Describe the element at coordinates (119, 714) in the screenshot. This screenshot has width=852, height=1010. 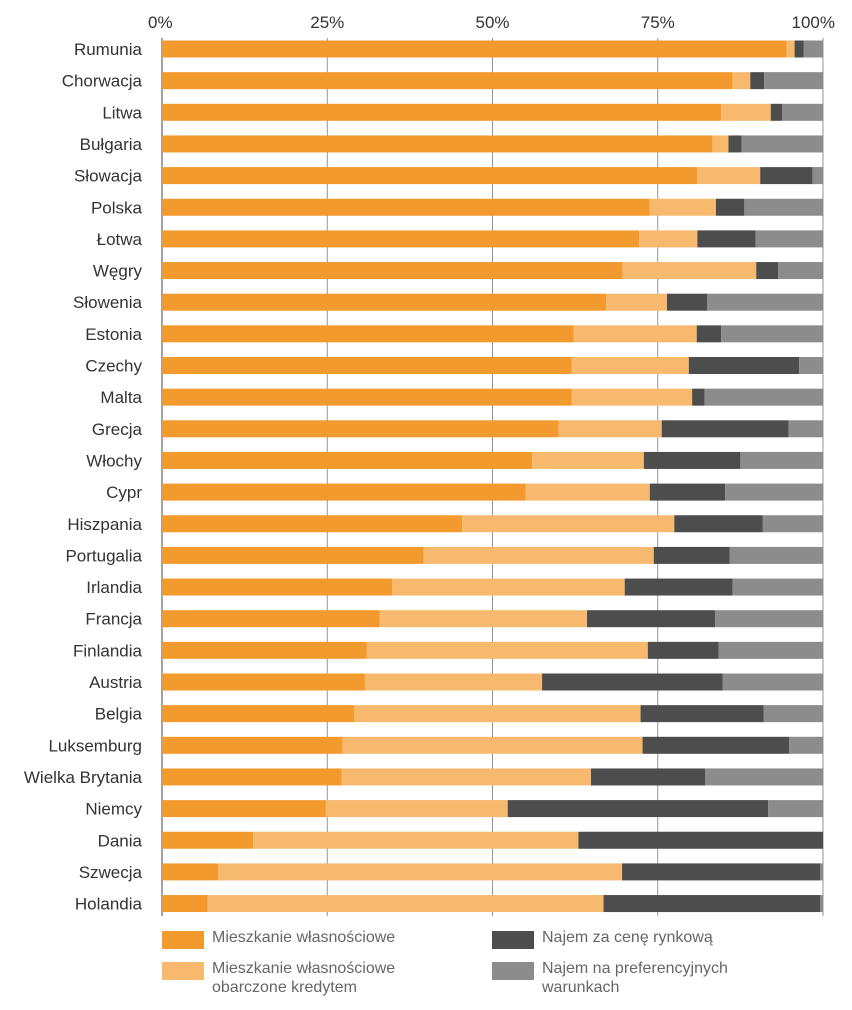
I see `category-label: Belgia` at that location.